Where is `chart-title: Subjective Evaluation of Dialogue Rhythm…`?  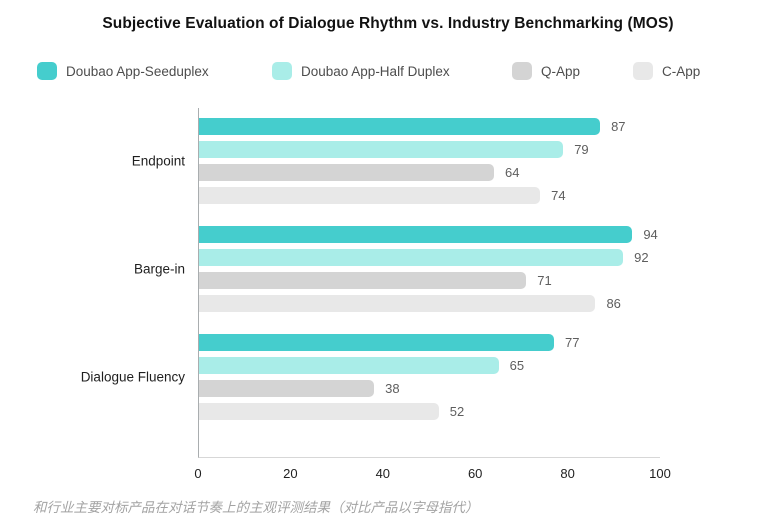 chart-title: Subjective Evaluation of Dialogue Rhythm… is located at coordinates (388, 23).